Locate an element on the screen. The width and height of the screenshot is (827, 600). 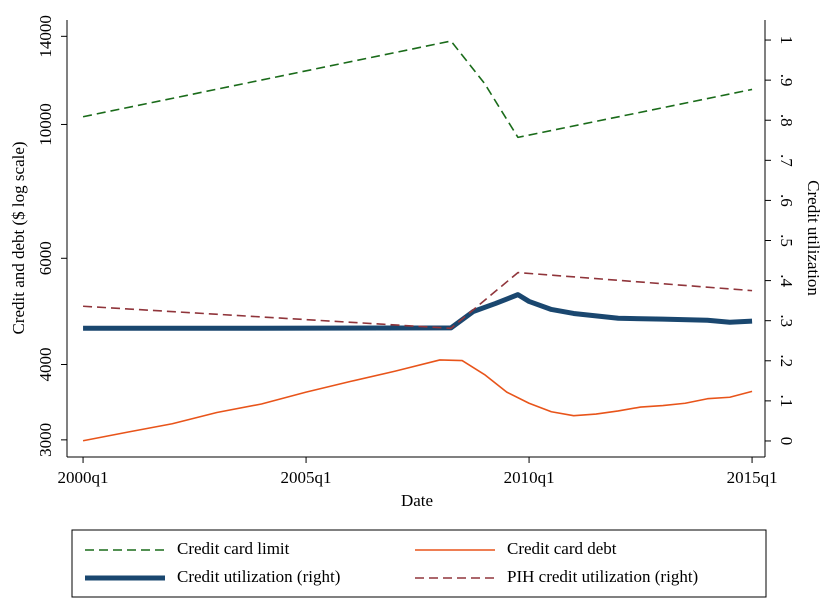
y2-tick-label: .1 is located at coordinates (786, 400).